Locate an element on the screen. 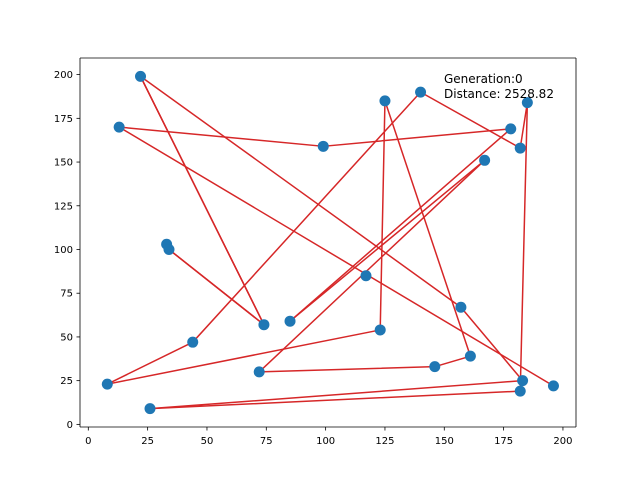 This screenshot has height=480, width=640. generation-label: Generation:0 is located at coordinates (483, 79).